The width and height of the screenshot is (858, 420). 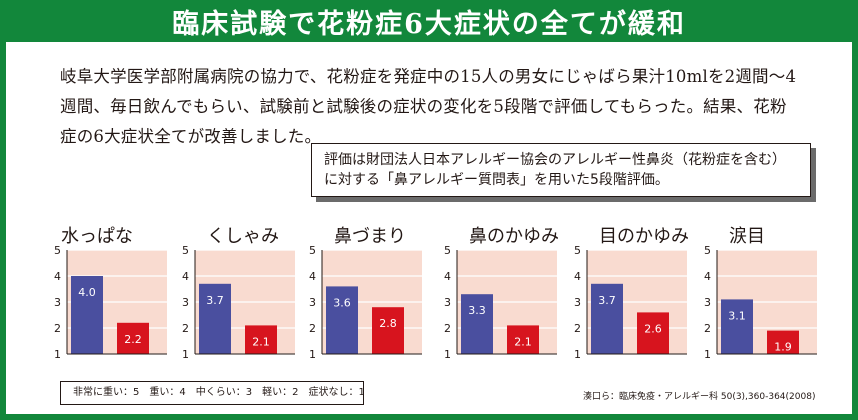 I want to click on source-citation: 湊口ら：臨床免疫・アレルギー科 50(3),360-364(2008), so click(x=699, y=397).